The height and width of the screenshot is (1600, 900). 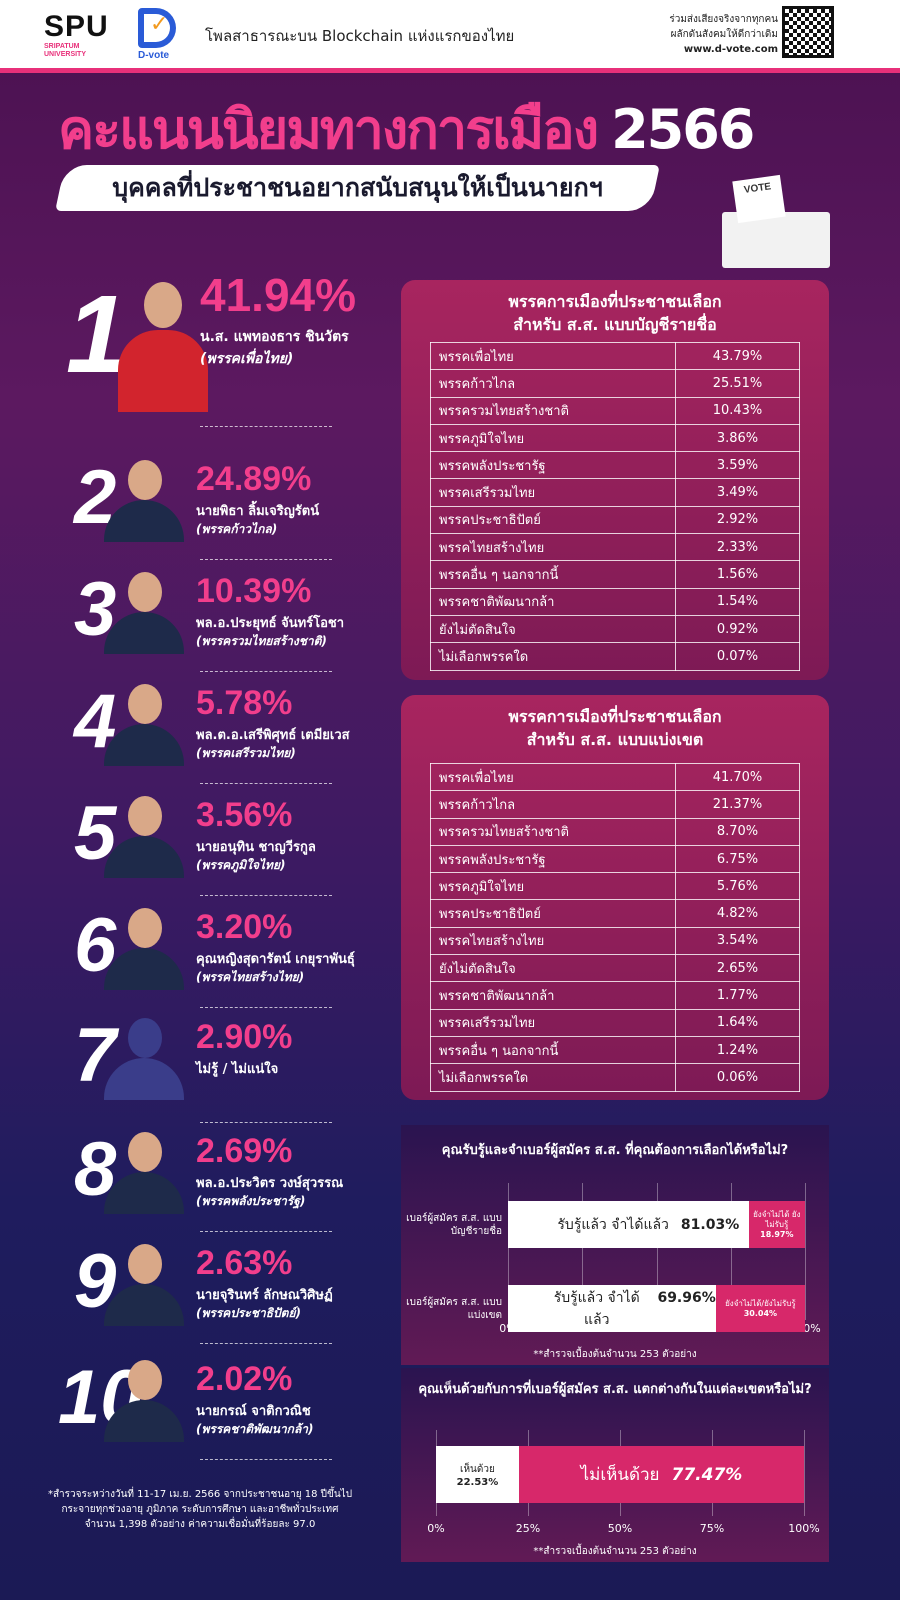 What do you see at coordinates (278, 295) in the screenshot?
I see `candidate-percent: 41.94%` at bounding box center [278, 295].